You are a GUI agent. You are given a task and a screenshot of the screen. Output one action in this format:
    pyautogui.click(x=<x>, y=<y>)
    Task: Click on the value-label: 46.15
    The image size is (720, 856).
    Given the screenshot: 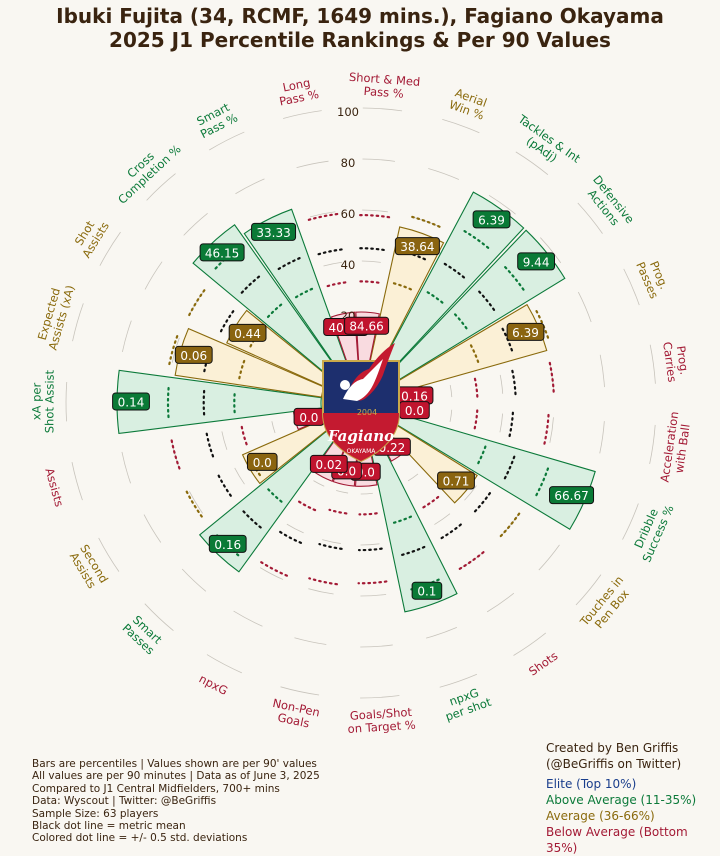 What is the action you would take?
    pyautogui.click(x=222, y=253)
    